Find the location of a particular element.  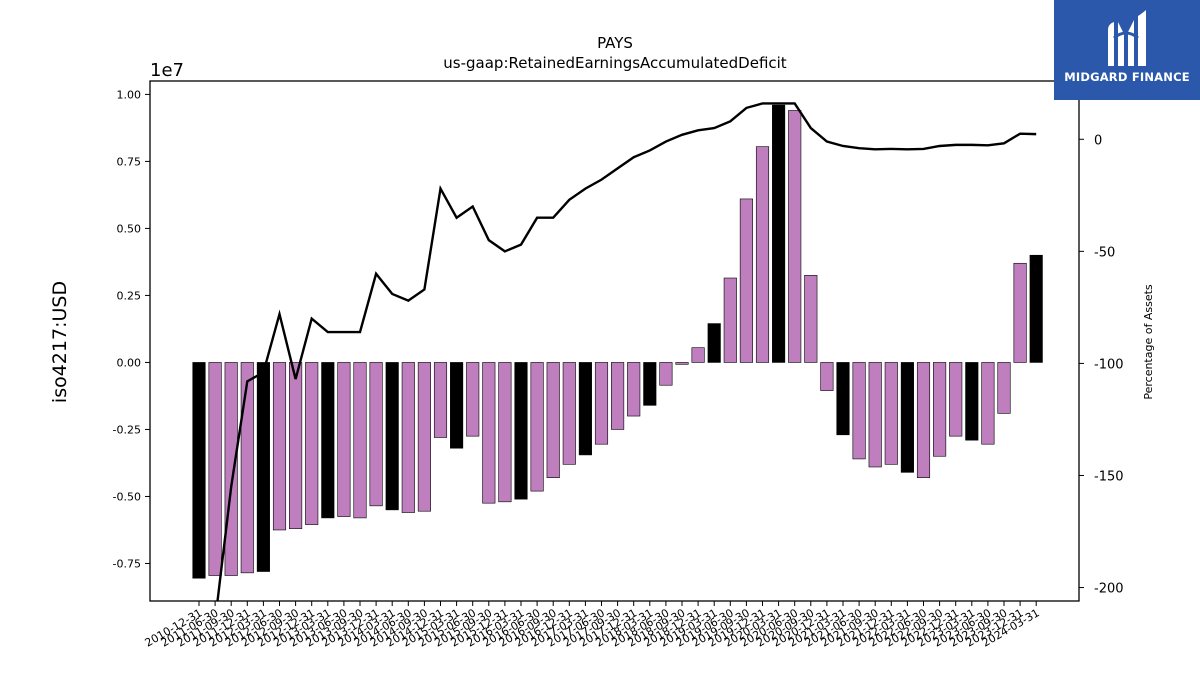

y-tick-label: -0.75 is located at coordinates (127, 563).